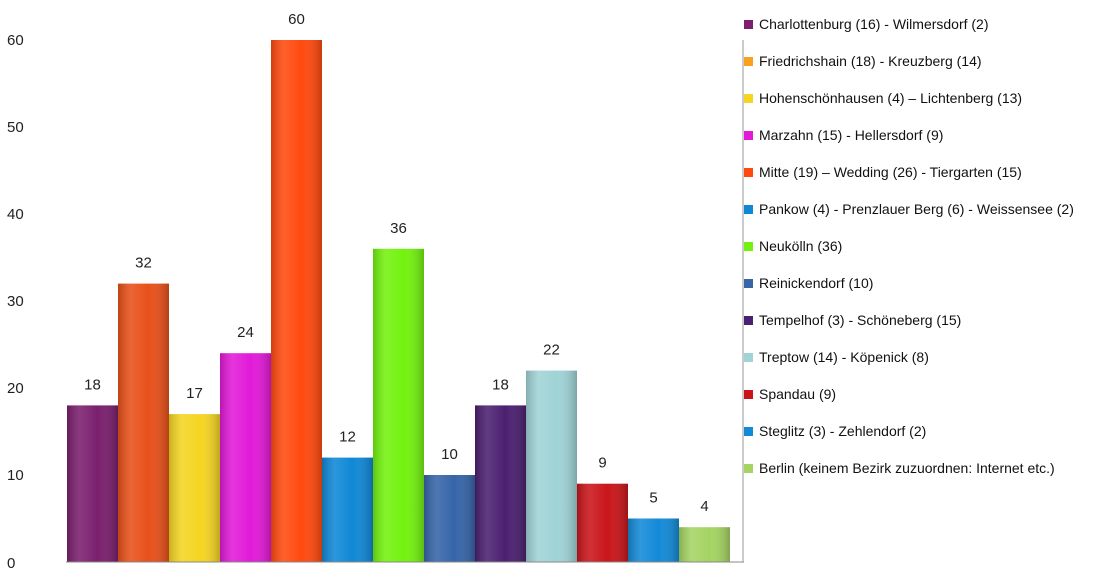  What do you see at coordinates (15, 475) in the screenshot?
I see `y-tick-label: 10` at bounding box center [15, 475].